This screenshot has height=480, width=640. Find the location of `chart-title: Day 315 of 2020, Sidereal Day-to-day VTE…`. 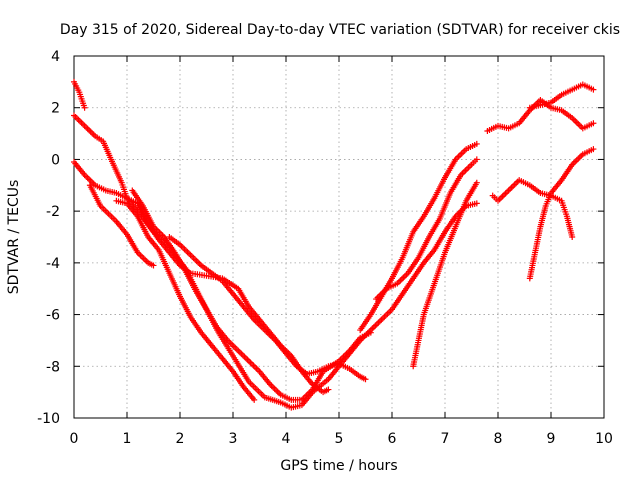

chart-title: Day 315 of 2020, Sidereal Day-to-day VTE… is located at coordinates (340, 30).